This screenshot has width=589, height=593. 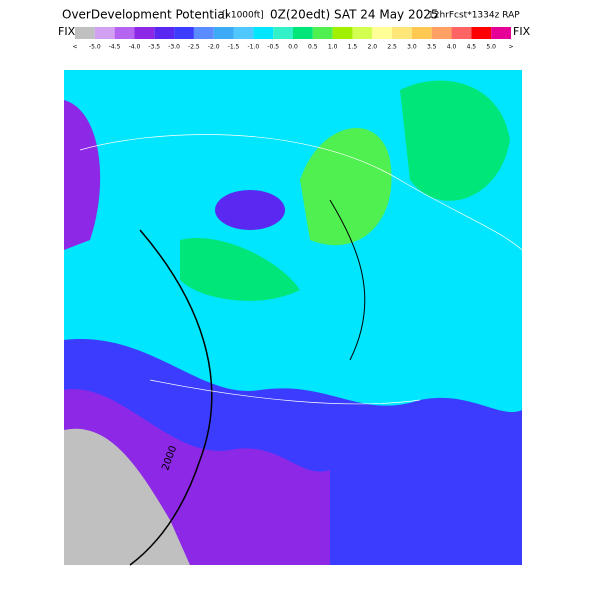 I want to click on legend-label: 1.5, so click(x=353, y=47).